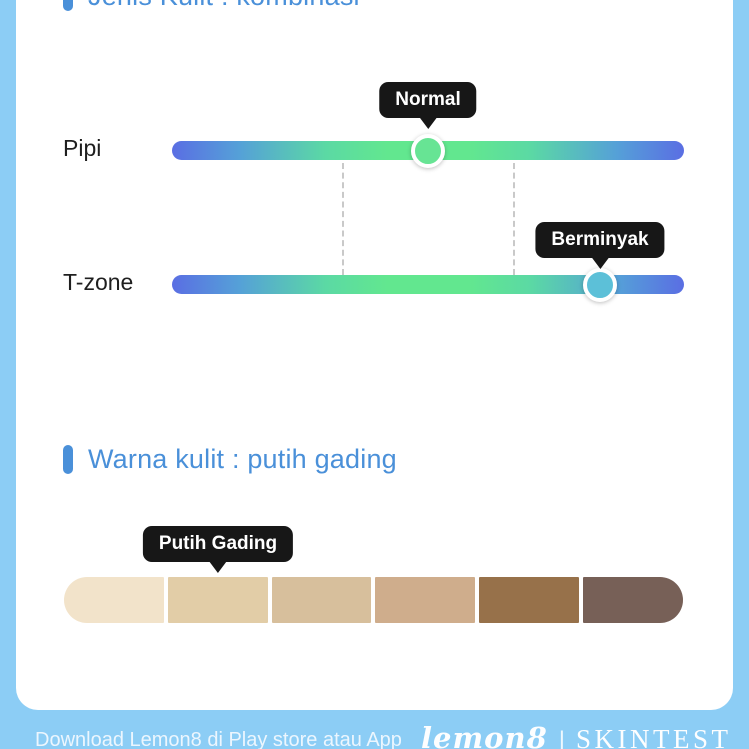  Describe the element at coordinates (217, 600) in the screenshot. I see `skin-tone-swatch-selected` at that location.